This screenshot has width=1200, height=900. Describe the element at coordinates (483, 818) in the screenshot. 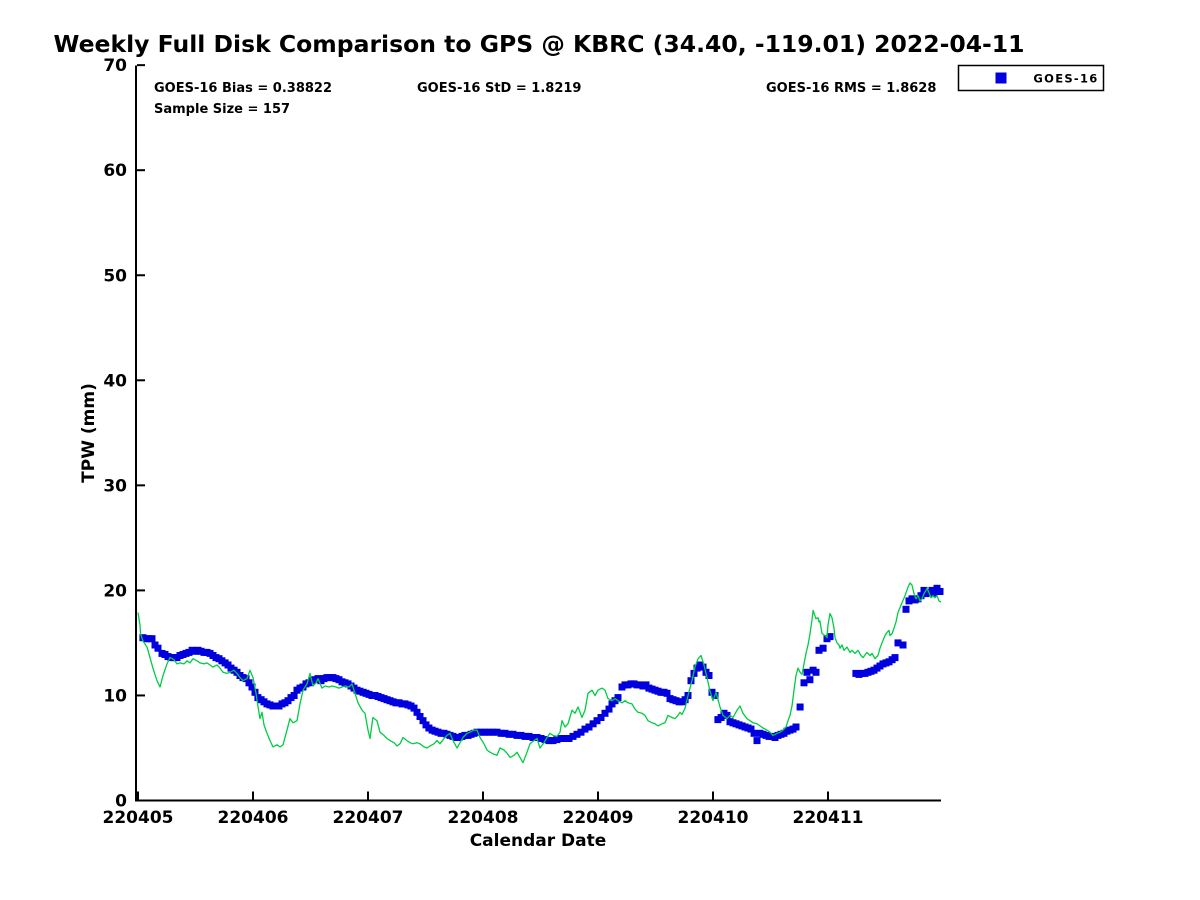

I see `x-tick-label: 220408` at that location.